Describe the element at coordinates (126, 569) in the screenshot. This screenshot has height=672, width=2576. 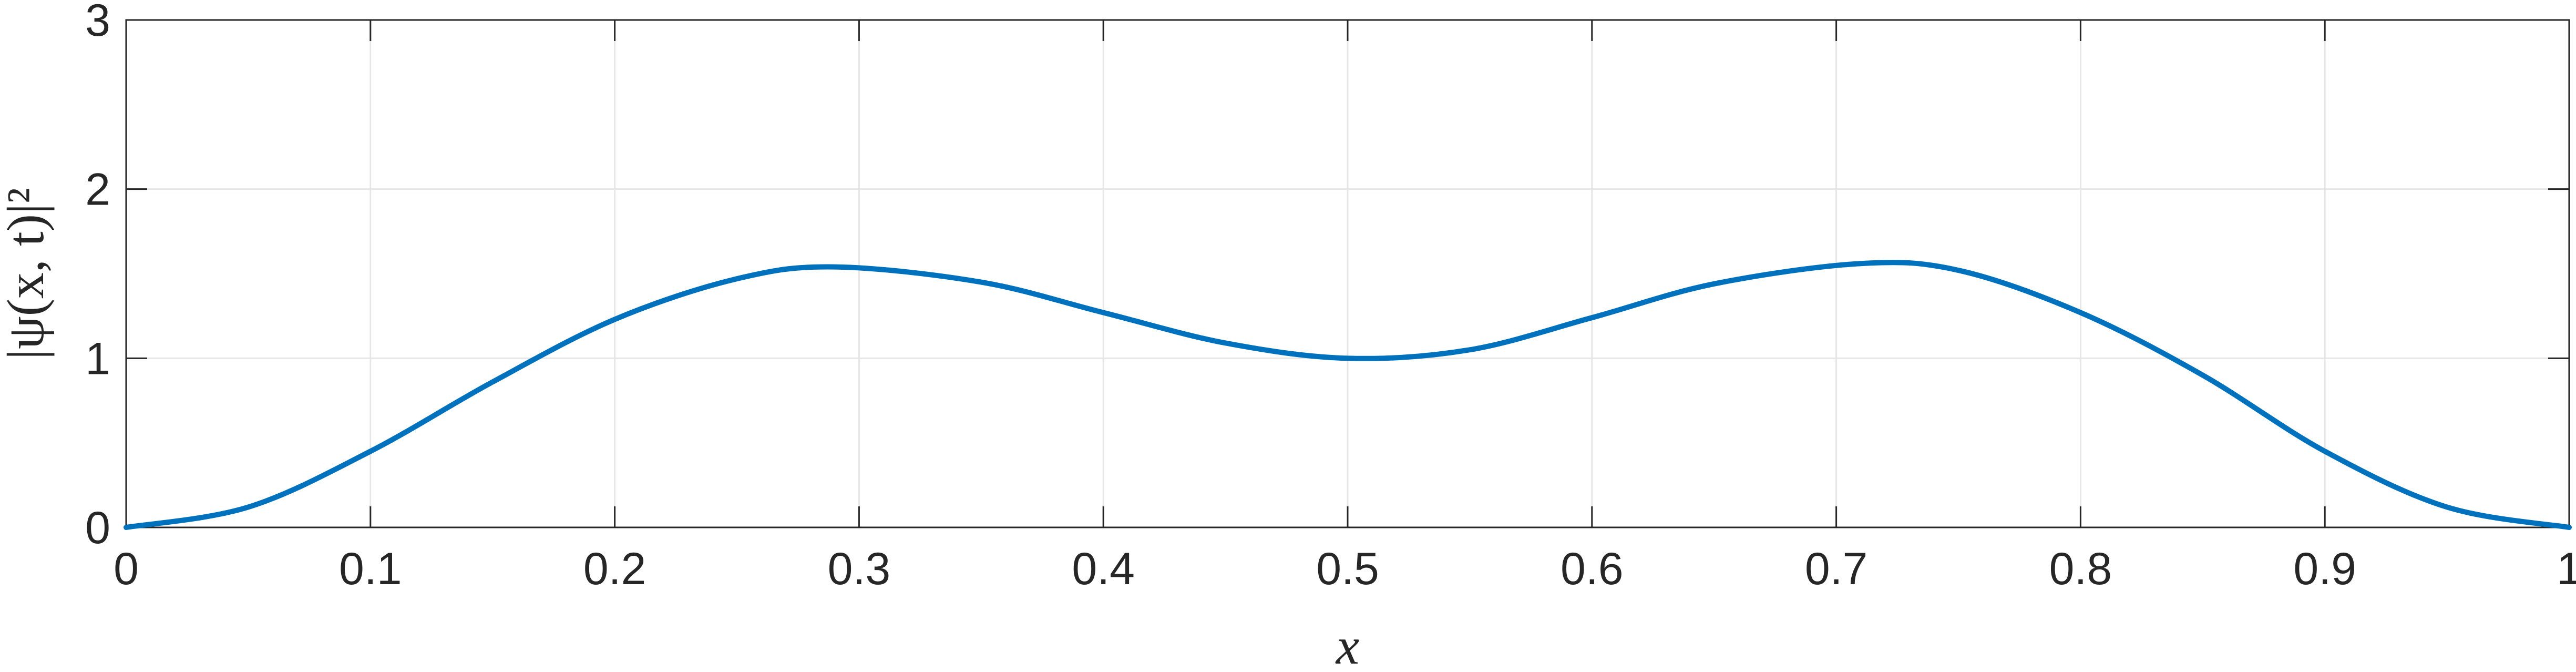
I see `x-tick-label: 0` at that location.